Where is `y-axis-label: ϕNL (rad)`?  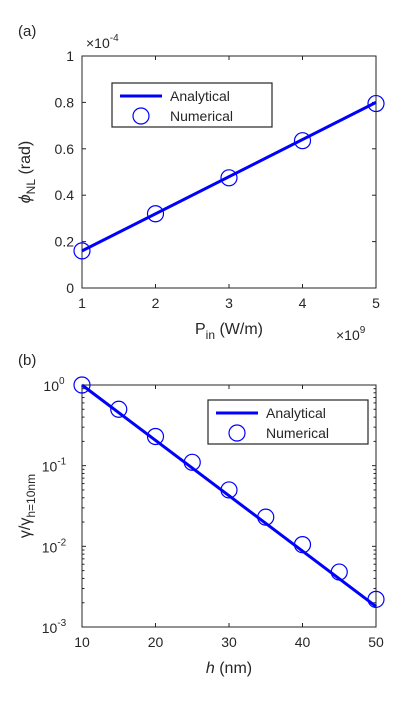
y-axis-label: ϕNL (rad) is located at coordinates (27, 172).